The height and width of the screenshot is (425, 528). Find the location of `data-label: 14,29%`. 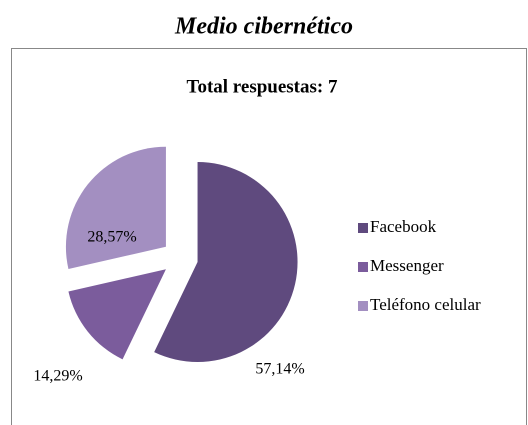

data-label: 14,29% is located at coordinates (57, 376).